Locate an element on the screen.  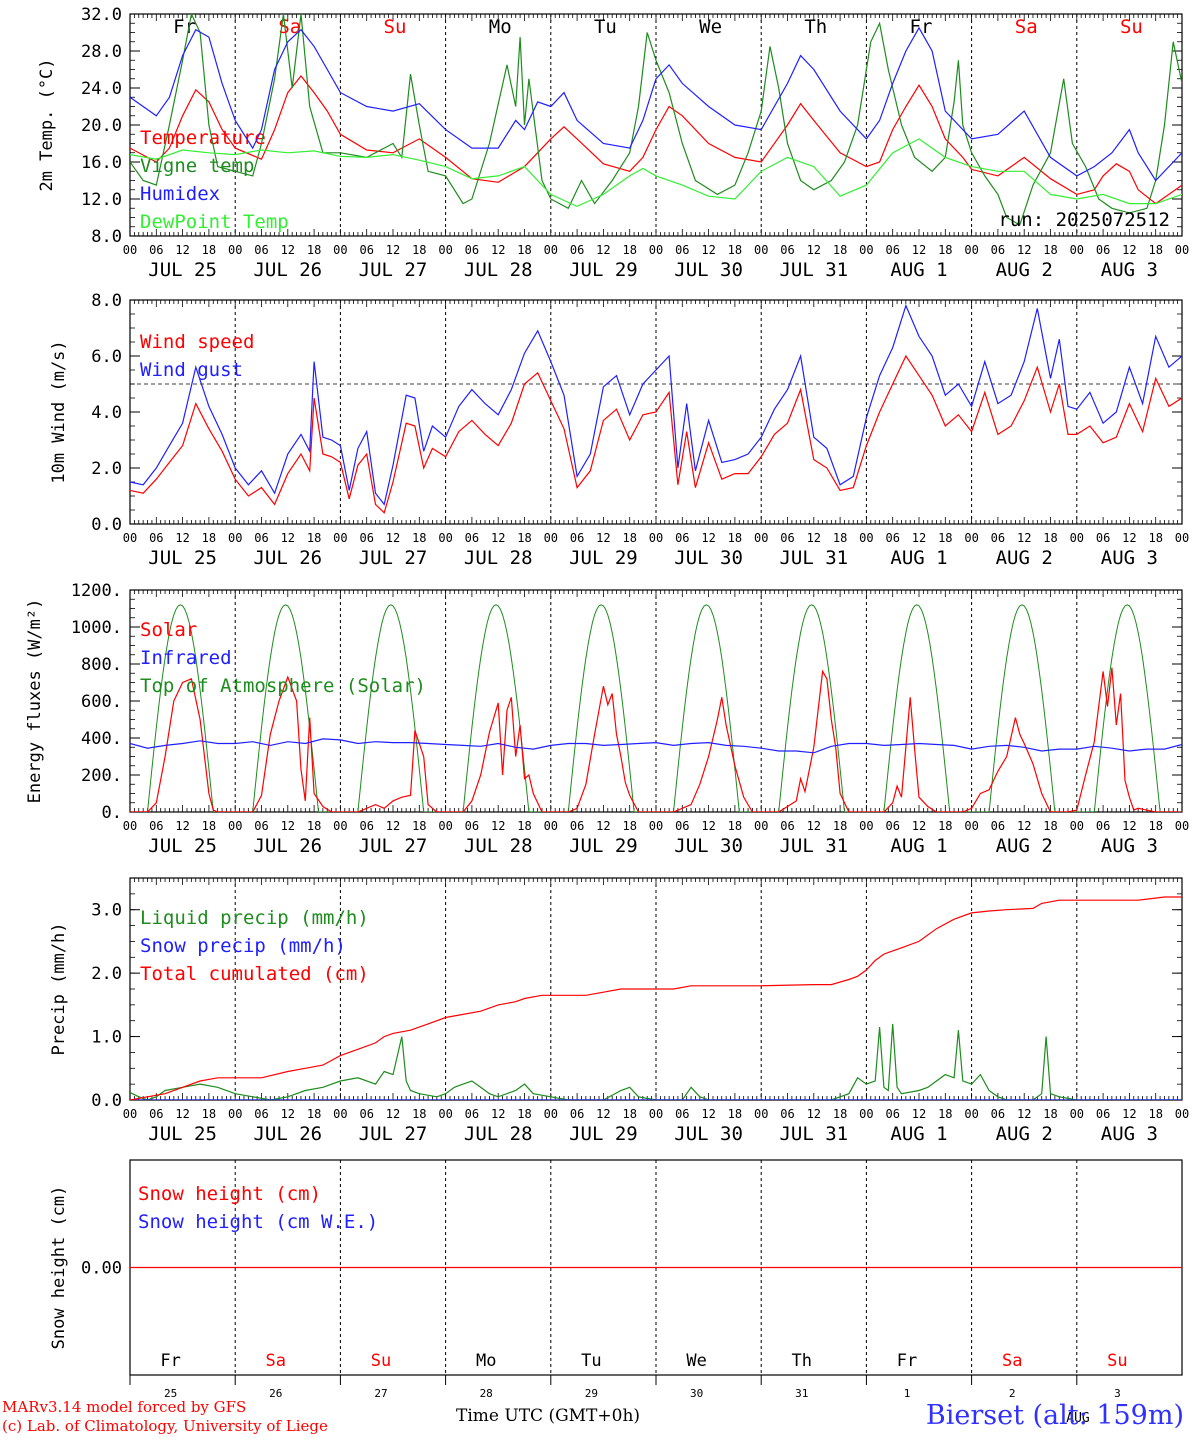
day-number-label: 25 is located at coordinates (170, 1393).